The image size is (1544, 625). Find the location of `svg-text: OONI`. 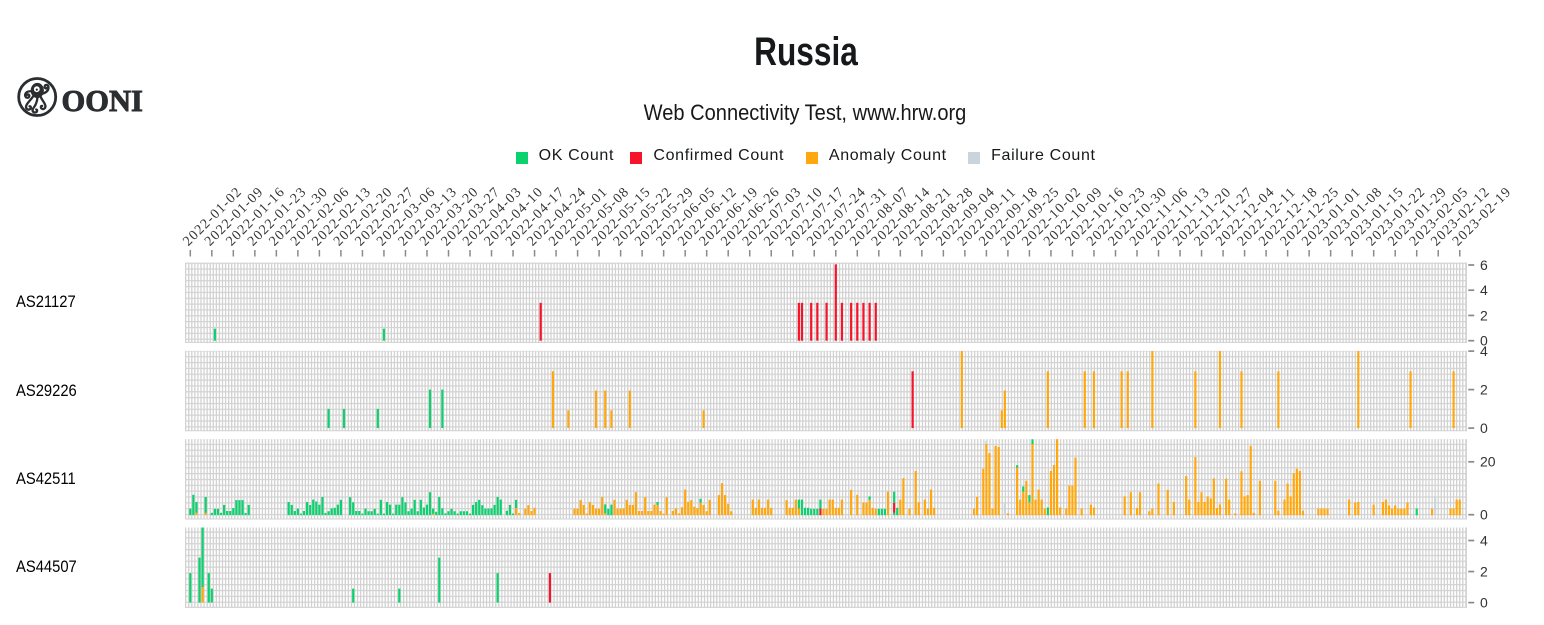

svg-text: OONI is located at coordinates (102, 101).